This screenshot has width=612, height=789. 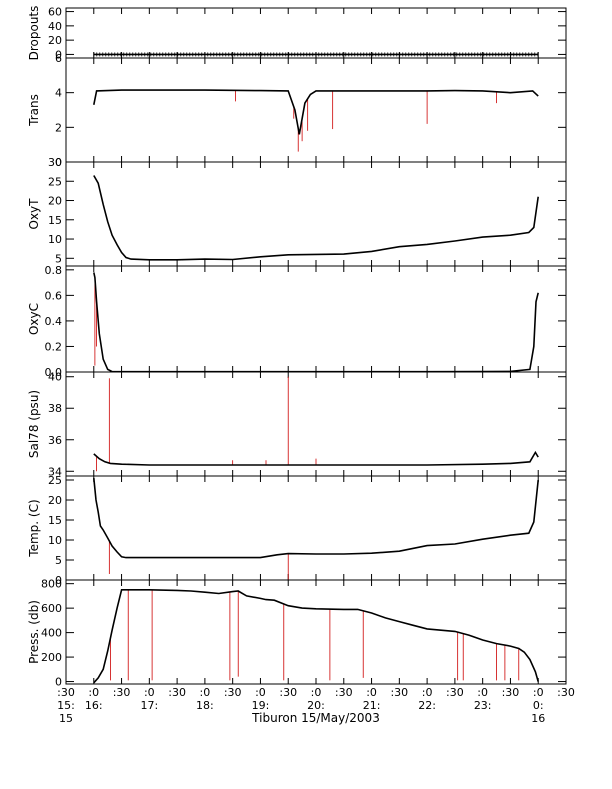 I want to click on y-axis-label: Trans, so click(x=34, y=110).